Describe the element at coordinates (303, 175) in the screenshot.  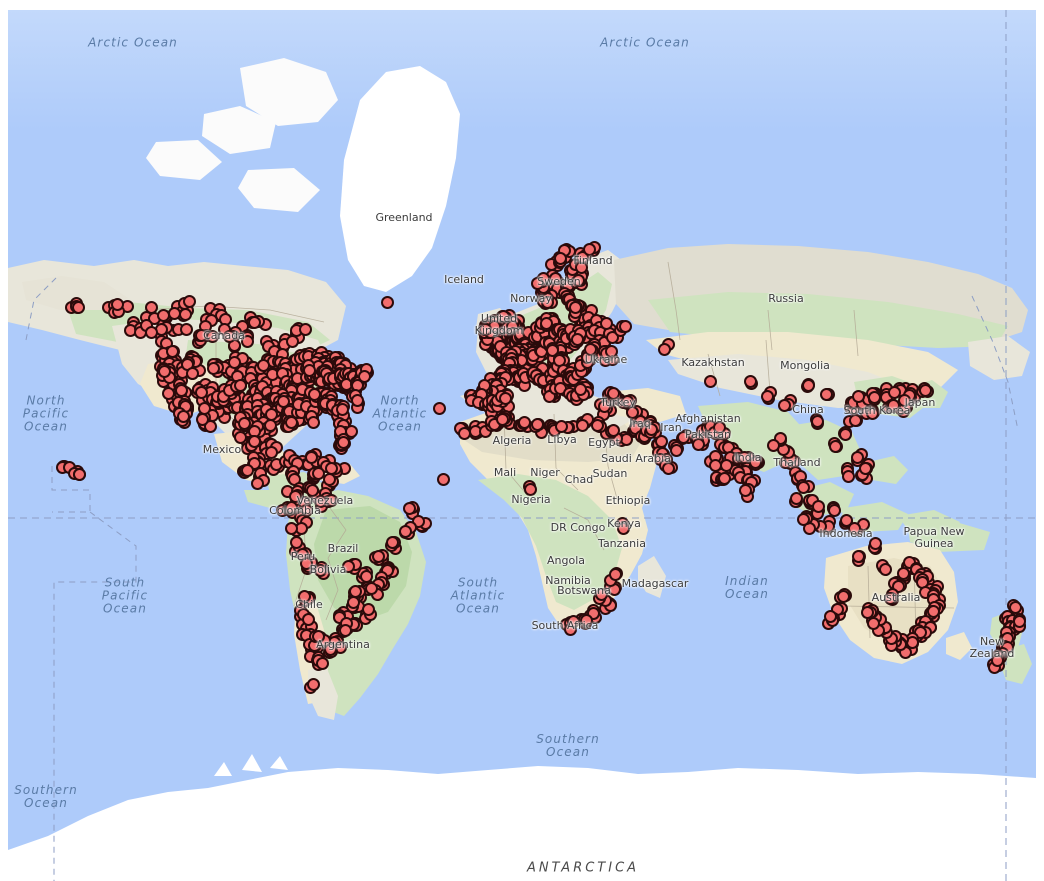
I see `ice-sheets` at that location.